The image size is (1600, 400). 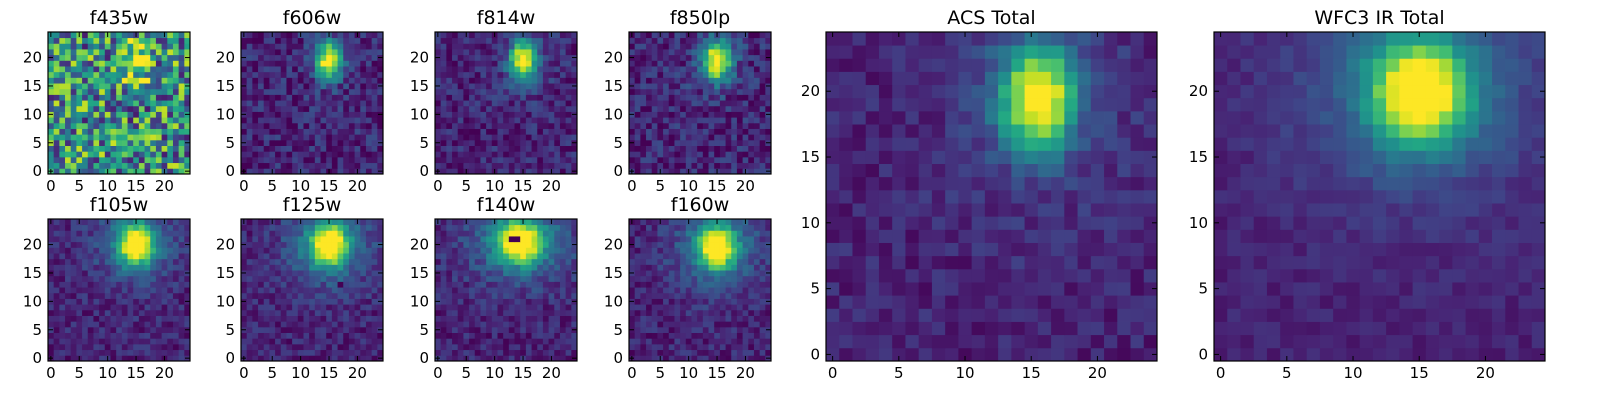 What do you see at coordinates (135, 373) in the screenshot?
I see `x-tick-label: 15` at bounding box center [135, 373].